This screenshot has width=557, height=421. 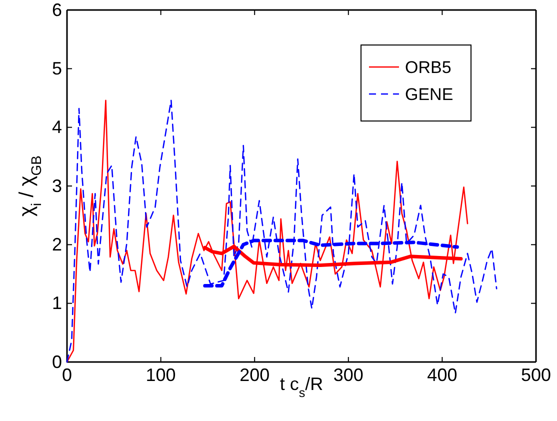 I want to click on y-tick-label: 5, so click(x=57, y=68).